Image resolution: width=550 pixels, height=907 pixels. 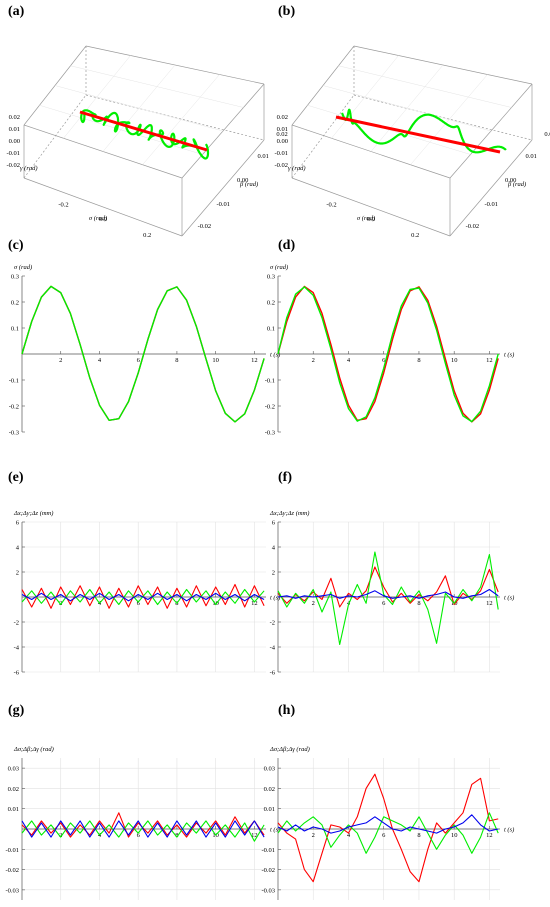 I want to click on y-axis-label: σ (rad), so click(x=279, y=267).